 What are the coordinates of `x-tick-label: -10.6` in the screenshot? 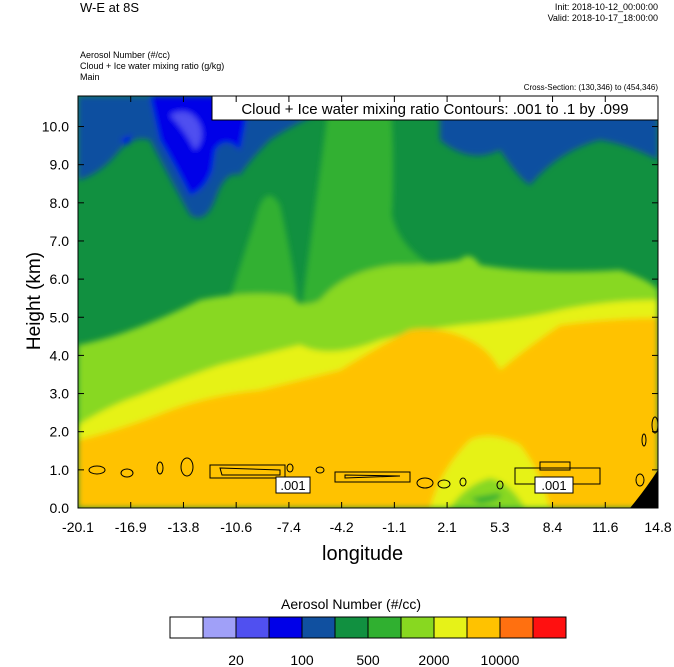 It's located at (236, 527).